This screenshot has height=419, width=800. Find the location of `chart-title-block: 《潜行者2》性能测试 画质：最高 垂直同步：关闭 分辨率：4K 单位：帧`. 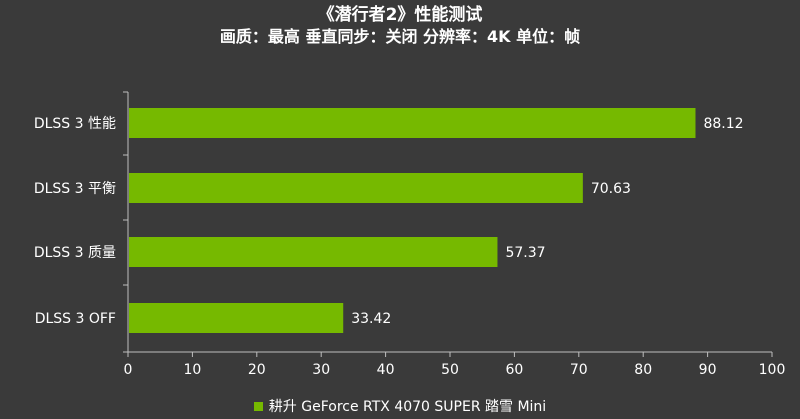

chart-title-block: 《潜行者2》性能测试 画质：最高 垂直同步：关闭 分辨率：4K 单位：帧 is located at coordinates (400, 26).